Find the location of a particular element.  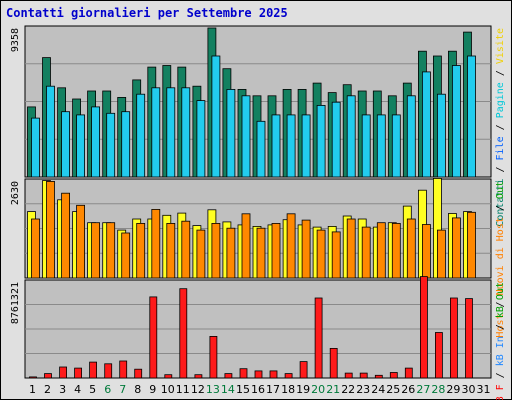

x-tick-label: 26 is located at coordinates (408, 389).